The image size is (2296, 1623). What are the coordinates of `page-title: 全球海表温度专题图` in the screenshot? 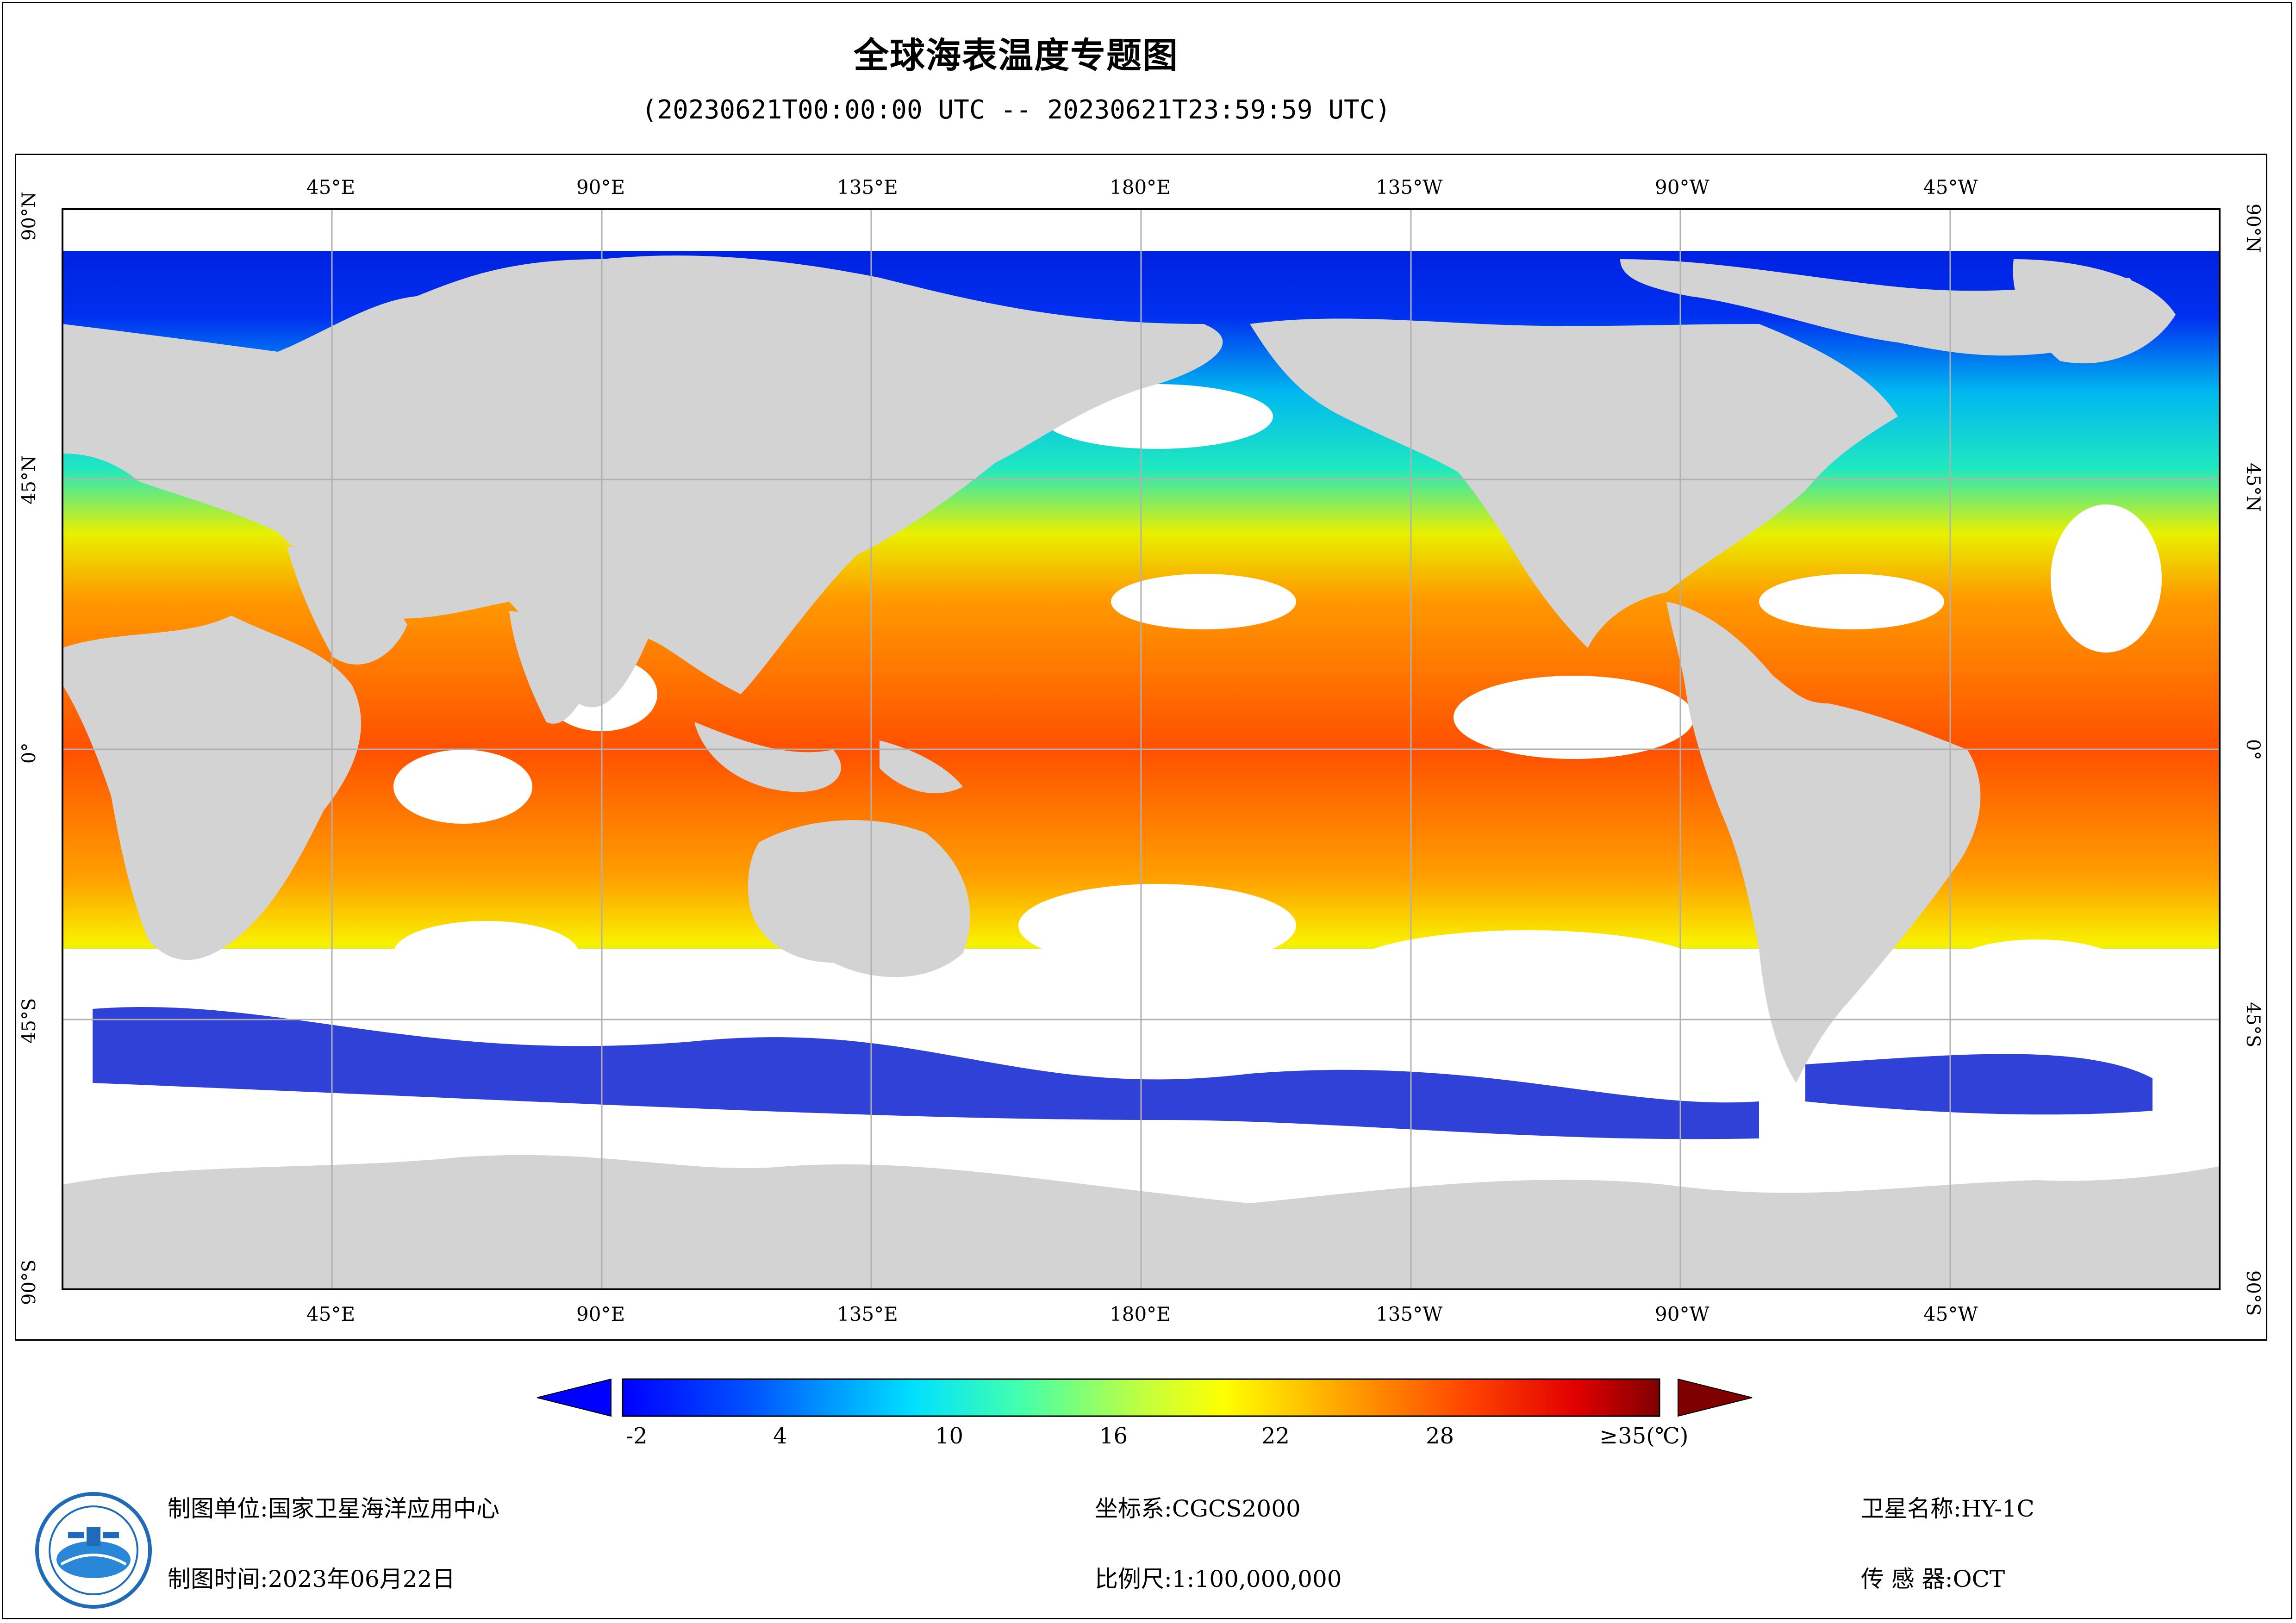 It's located at (1016, 55).